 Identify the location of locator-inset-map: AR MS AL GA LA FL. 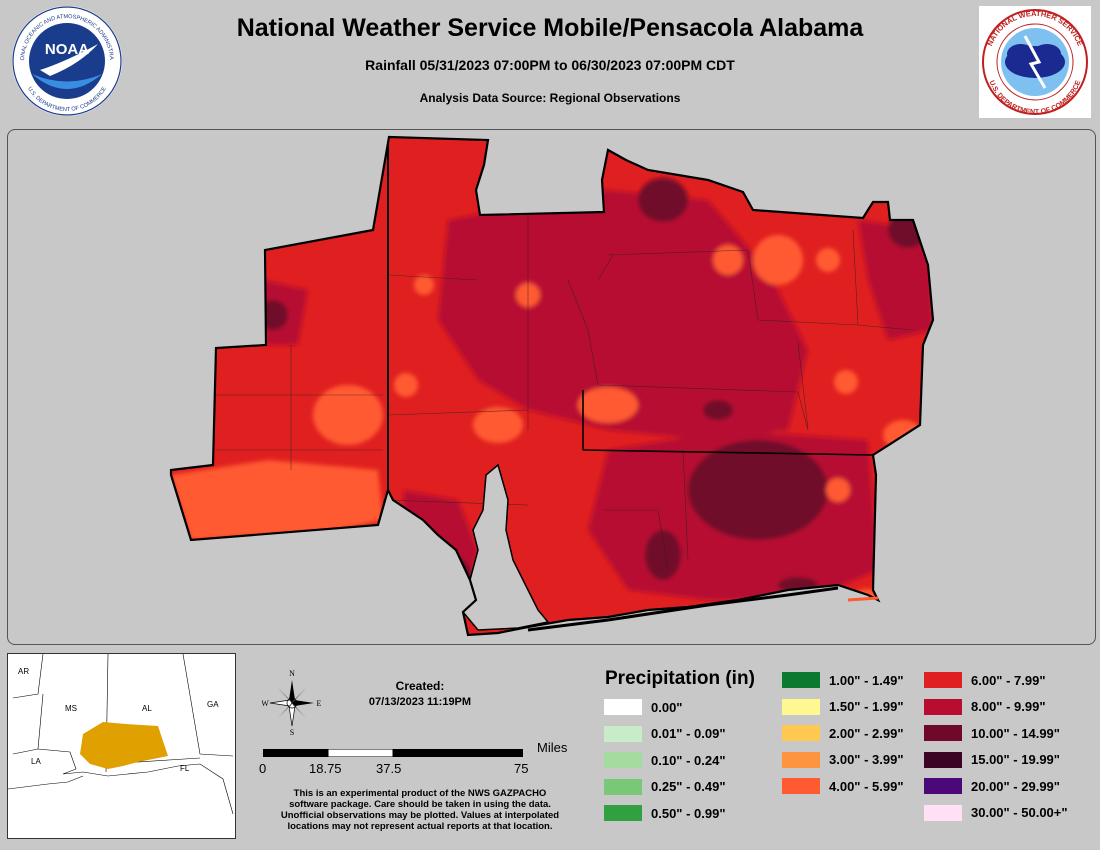
(121, 746).